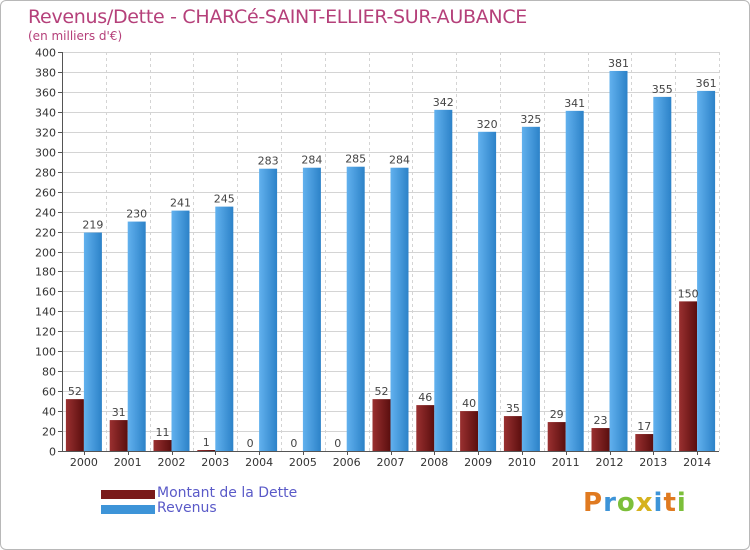 Image resolution: width=750 pixels, height=550 pixels. Describe the element at coordinates (45, 213) in the screenshot. I see `y-tick-label: 240` at that location.